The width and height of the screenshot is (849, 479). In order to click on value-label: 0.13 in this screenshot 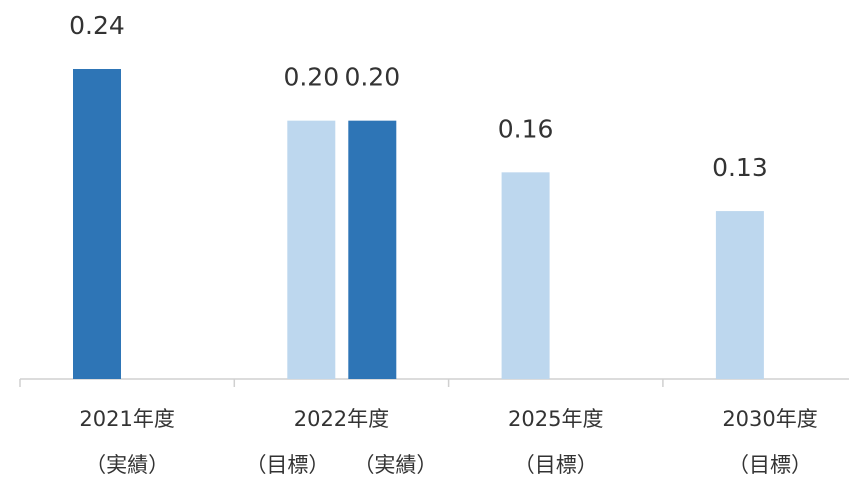, I will do `click(740, 167)`.